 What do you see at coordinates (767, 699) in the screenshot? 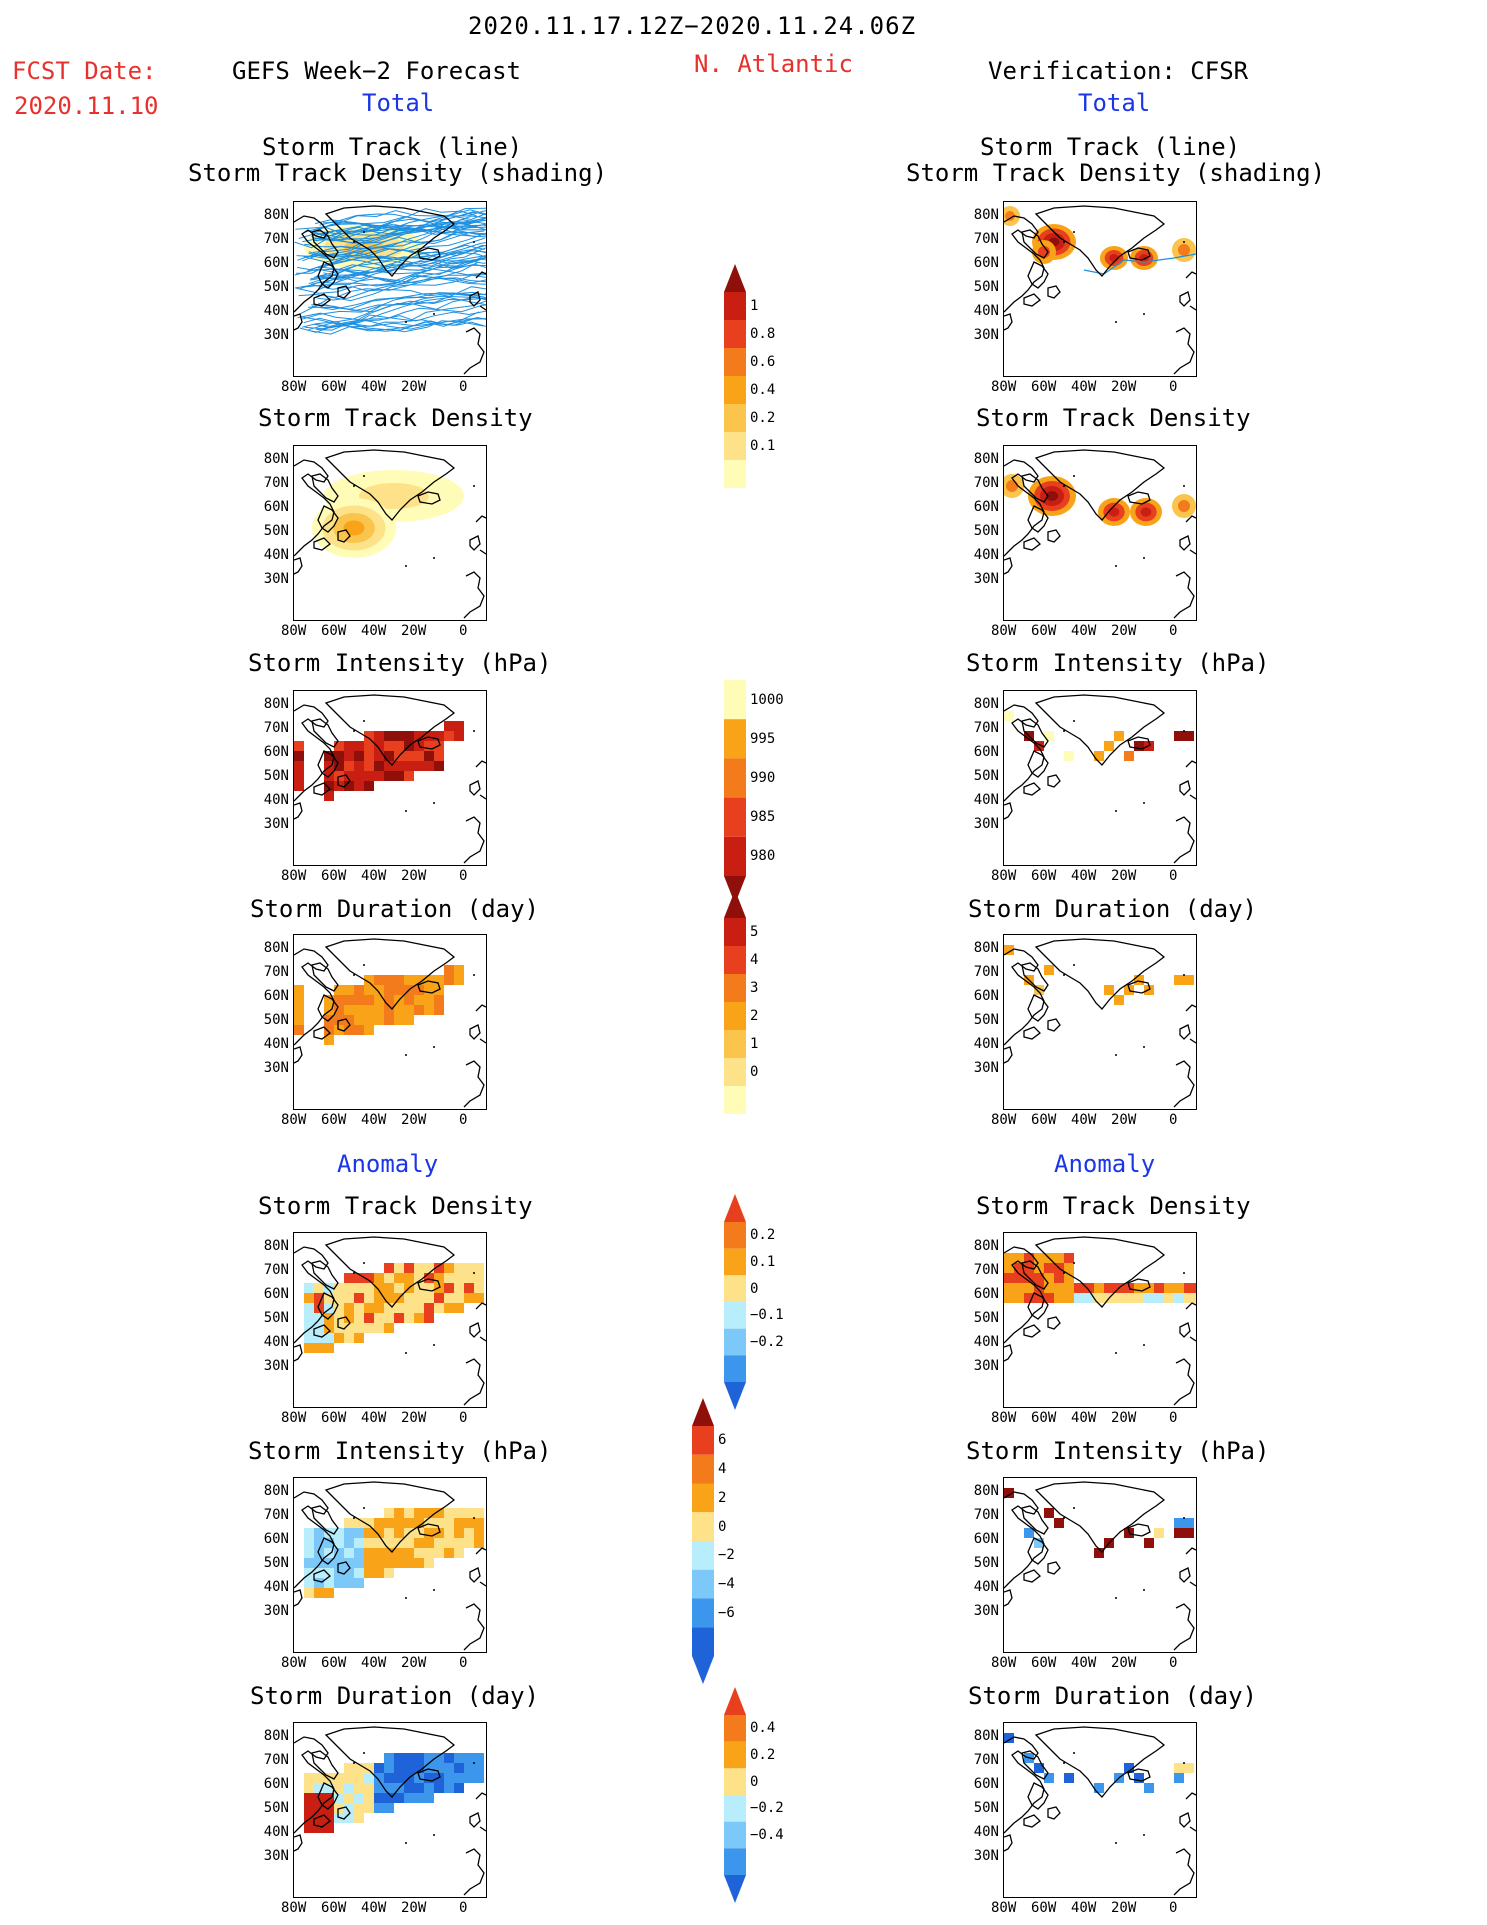
I see `colorbar-label: 1000` at bounding box center [767, 699].